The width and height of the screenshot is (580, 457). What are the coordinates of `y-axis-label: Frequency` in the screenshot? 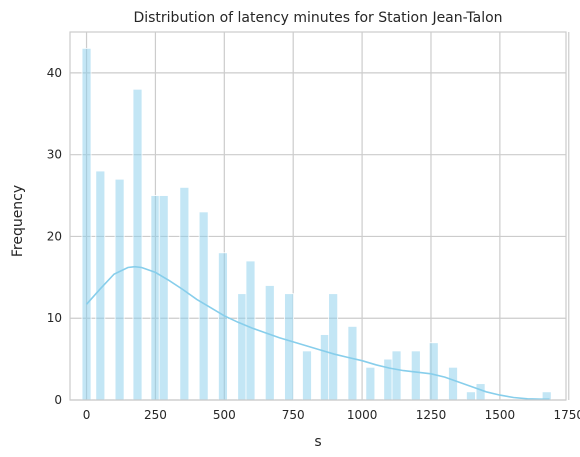 It's located at (18, 221).